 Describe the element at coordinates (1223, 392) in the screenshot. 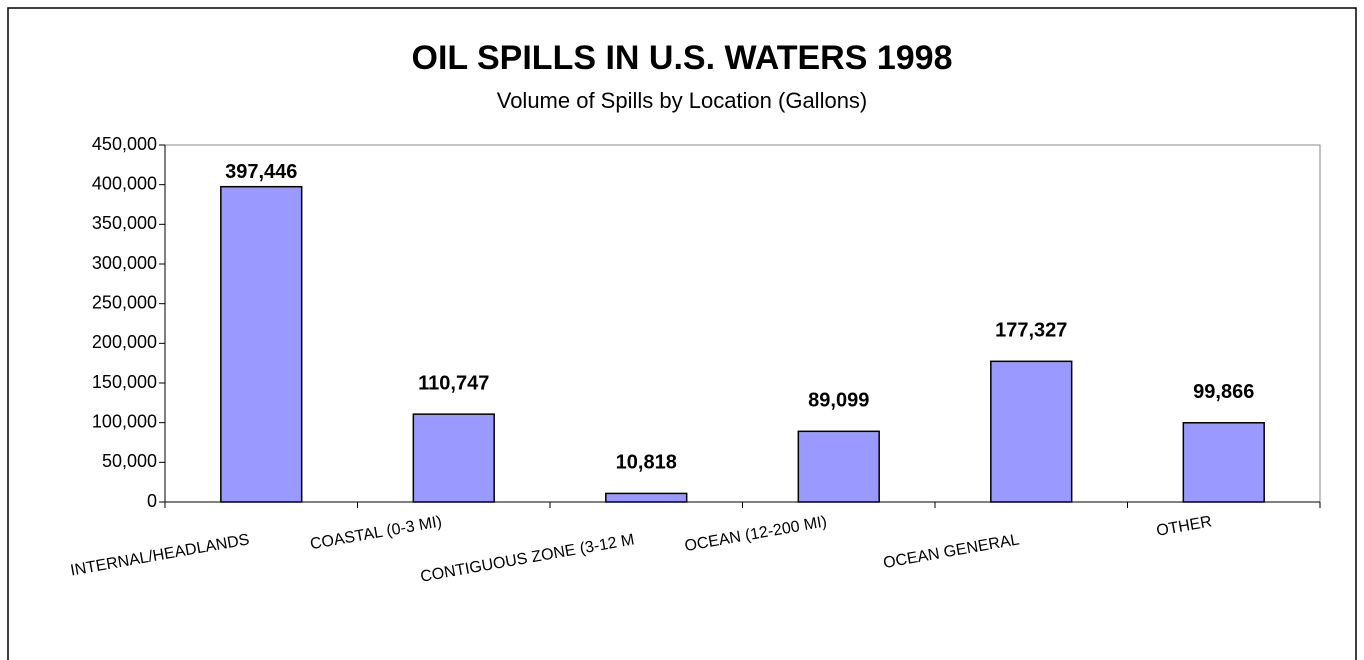

I see `data-label: 99,866` at that location.